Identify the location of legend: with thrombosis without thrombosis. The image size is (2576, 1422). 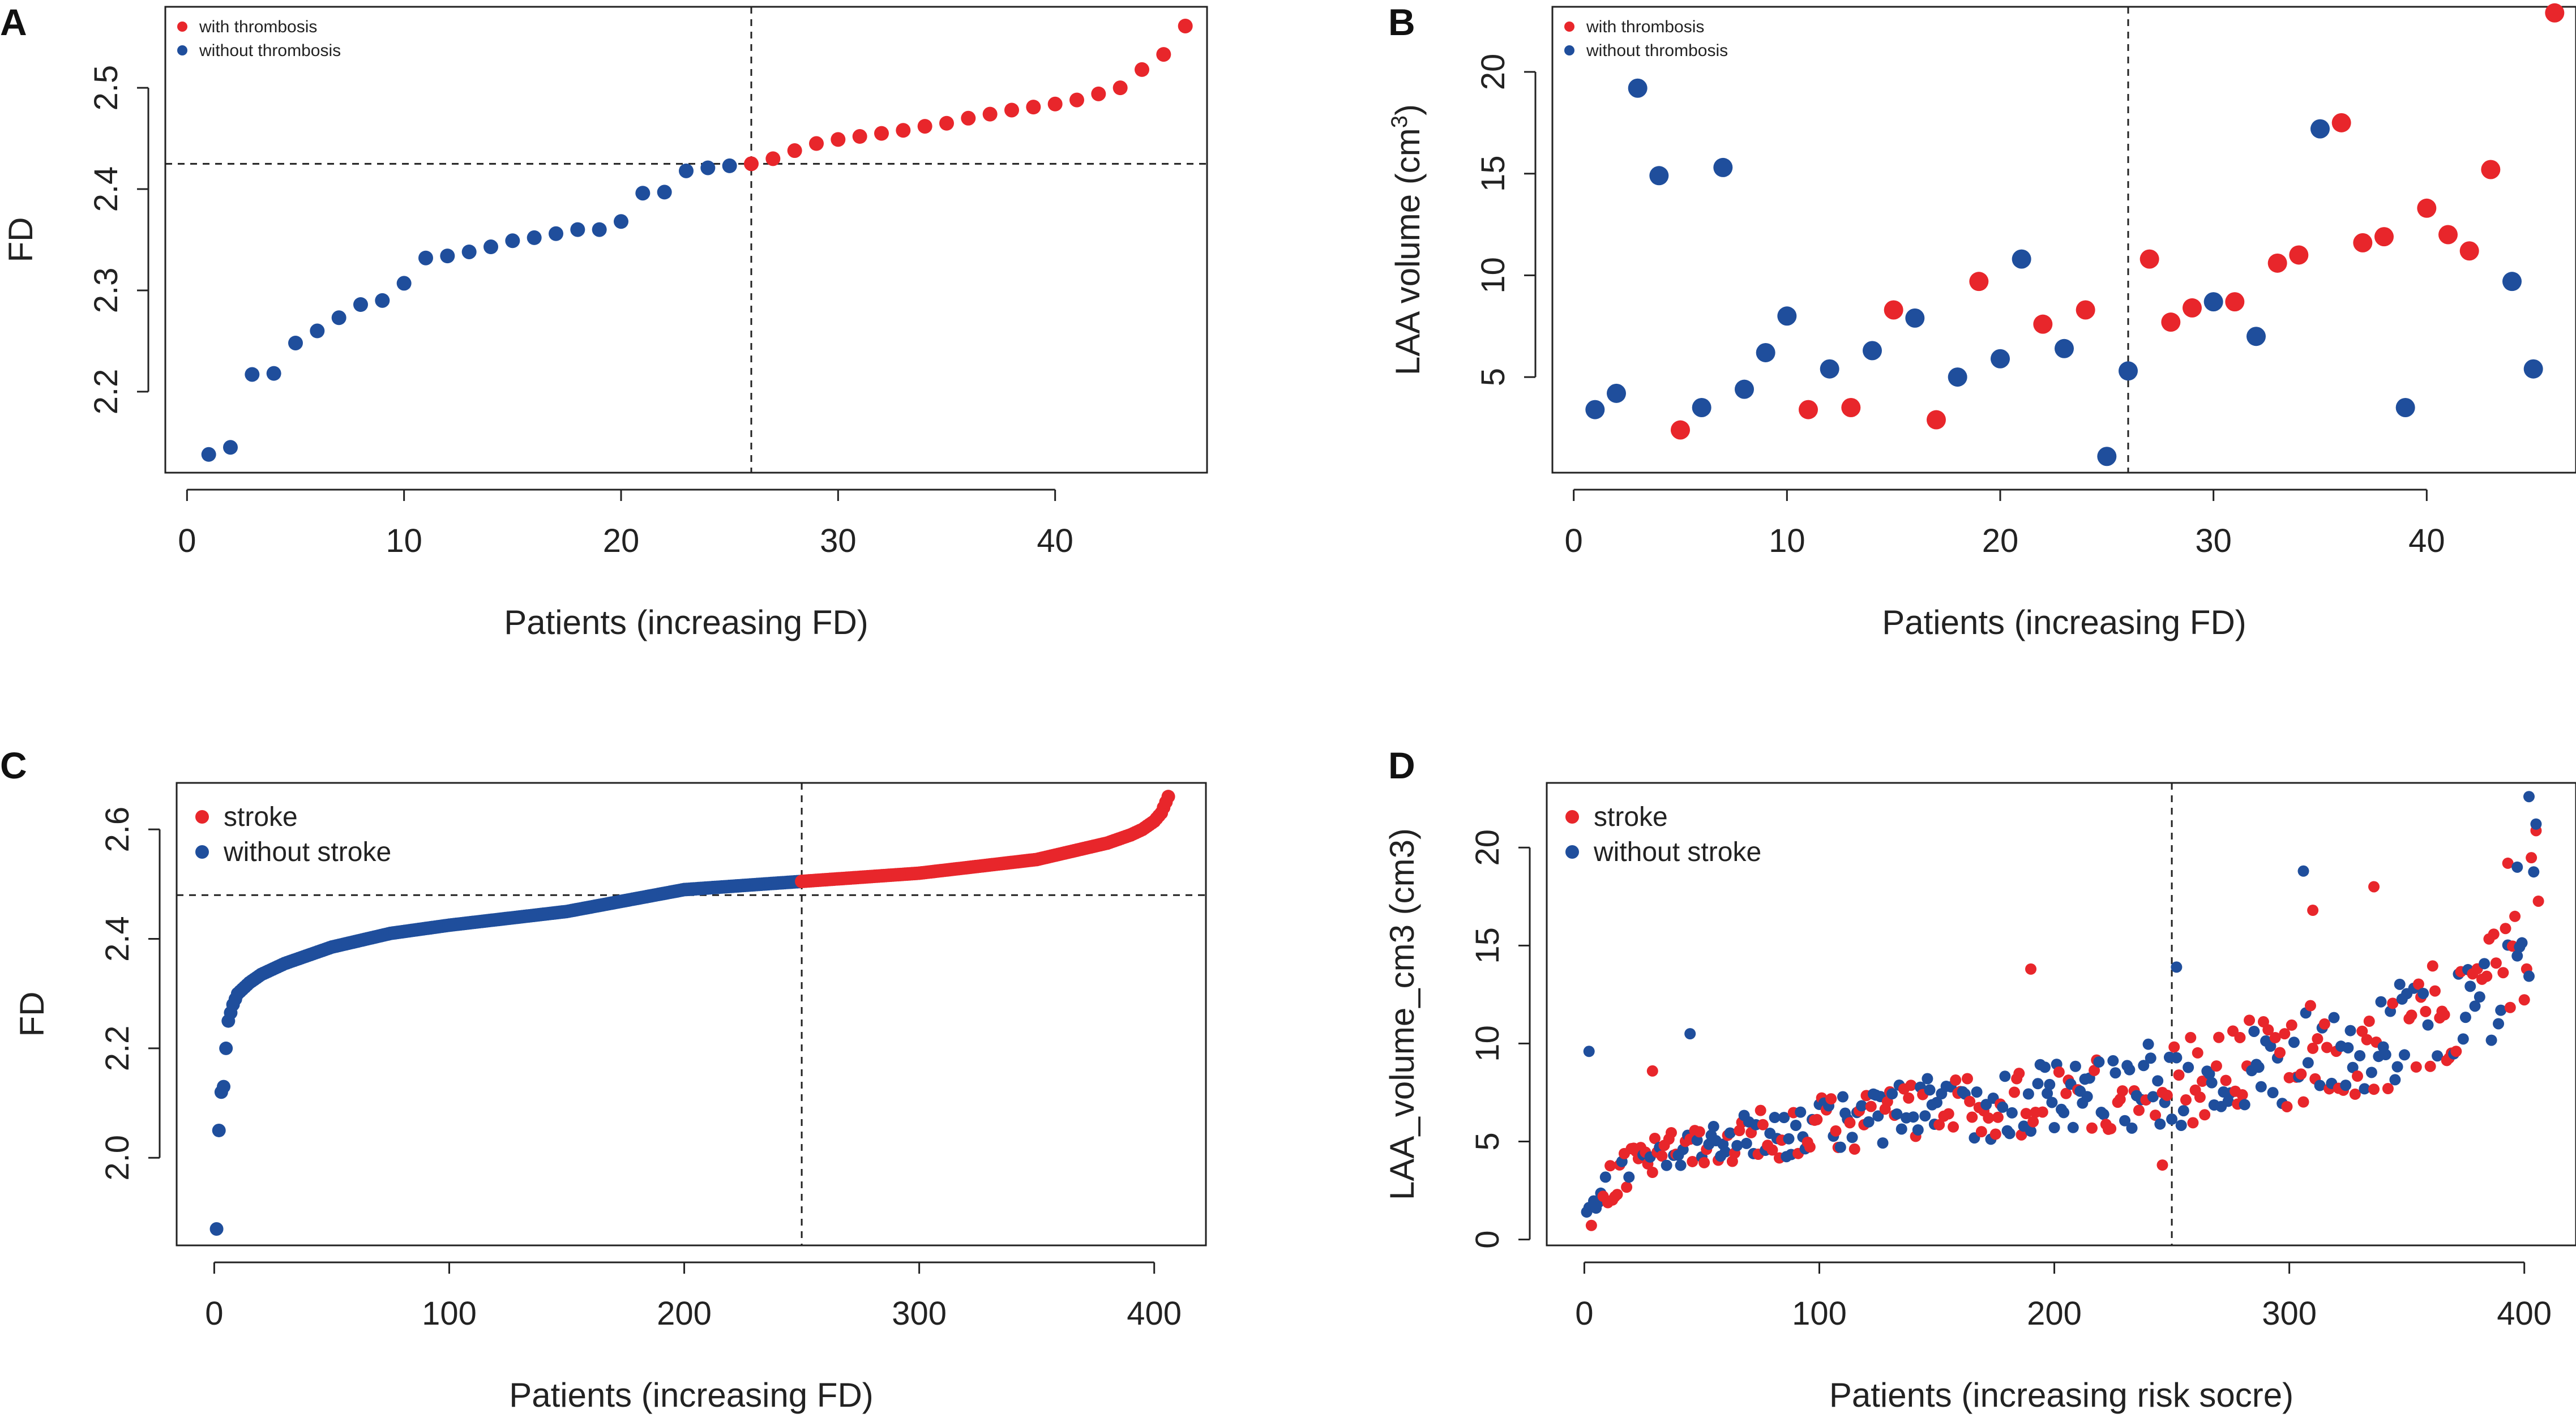
(1646, 39).